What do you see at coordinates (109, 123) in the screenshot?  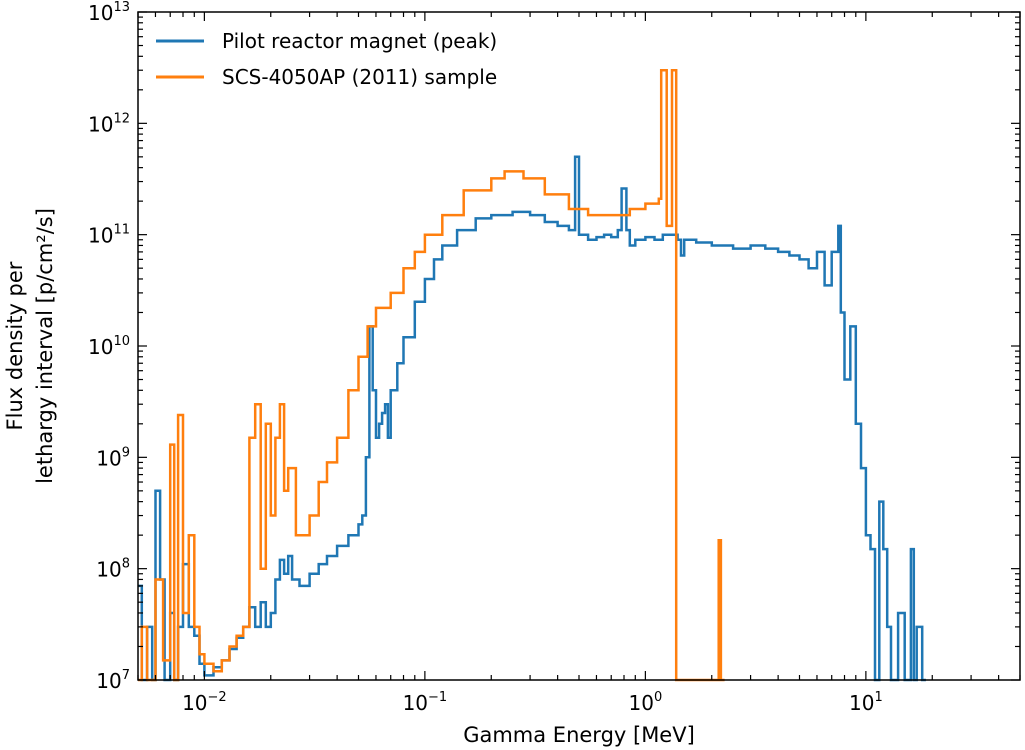 I see `y-tick-label: 1012` at bounding box center [109, 123].